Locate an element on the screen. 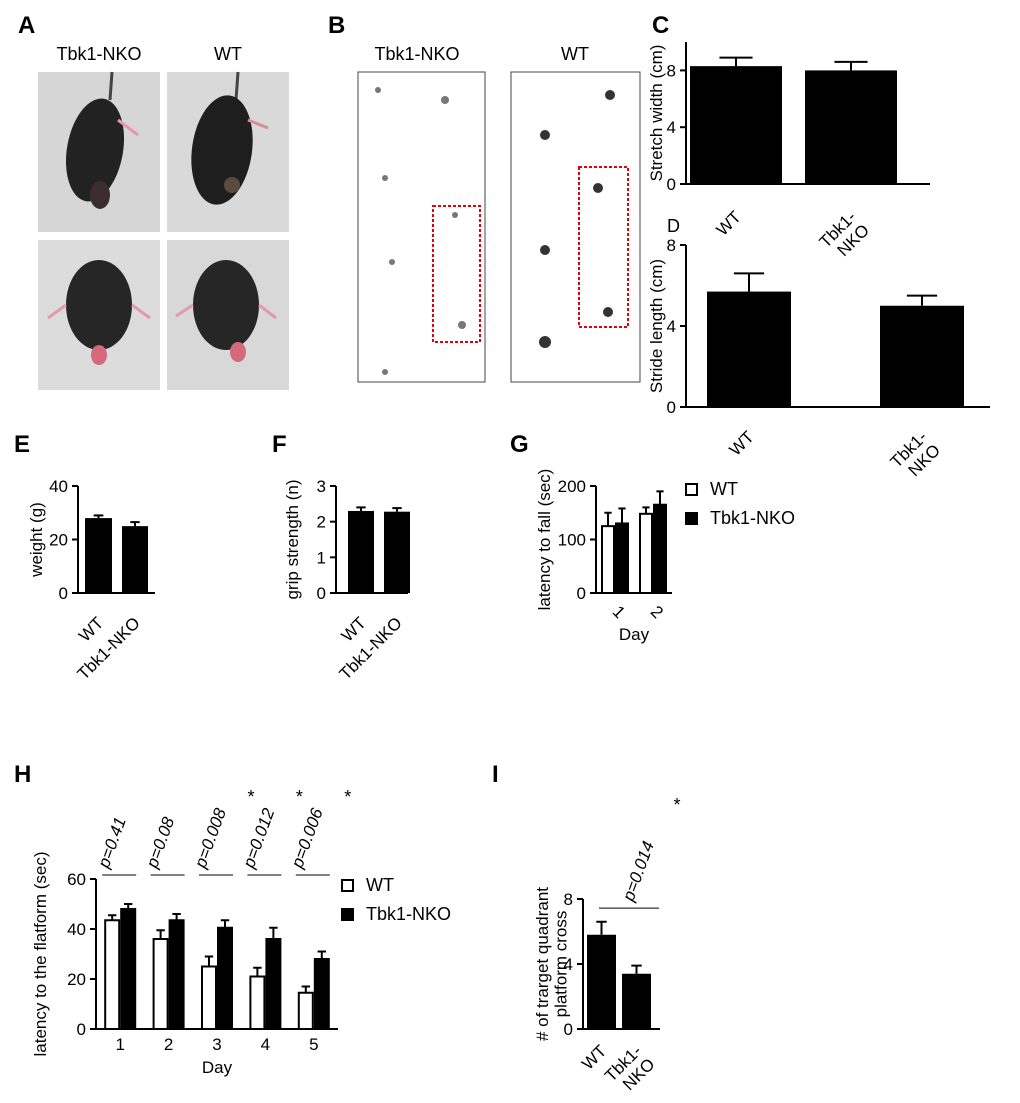 The width and height of the screenshot is (1020, 1103). panel-letter-a: A is located at coordinates (26, 25).